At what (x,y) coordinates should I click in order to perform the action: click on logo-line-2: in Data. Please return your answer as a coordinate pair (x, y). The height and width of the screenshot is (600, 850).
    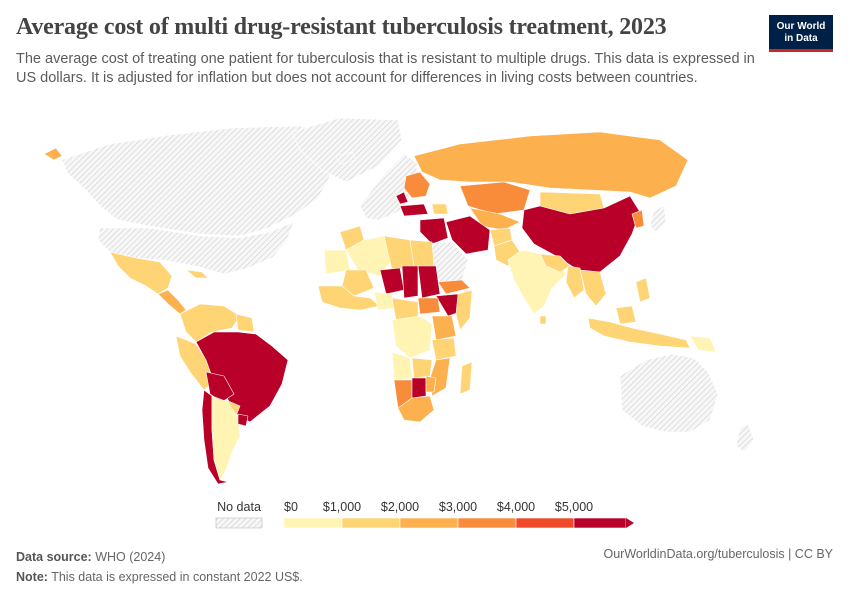
    Looking at the image, I should click on (801, 38).